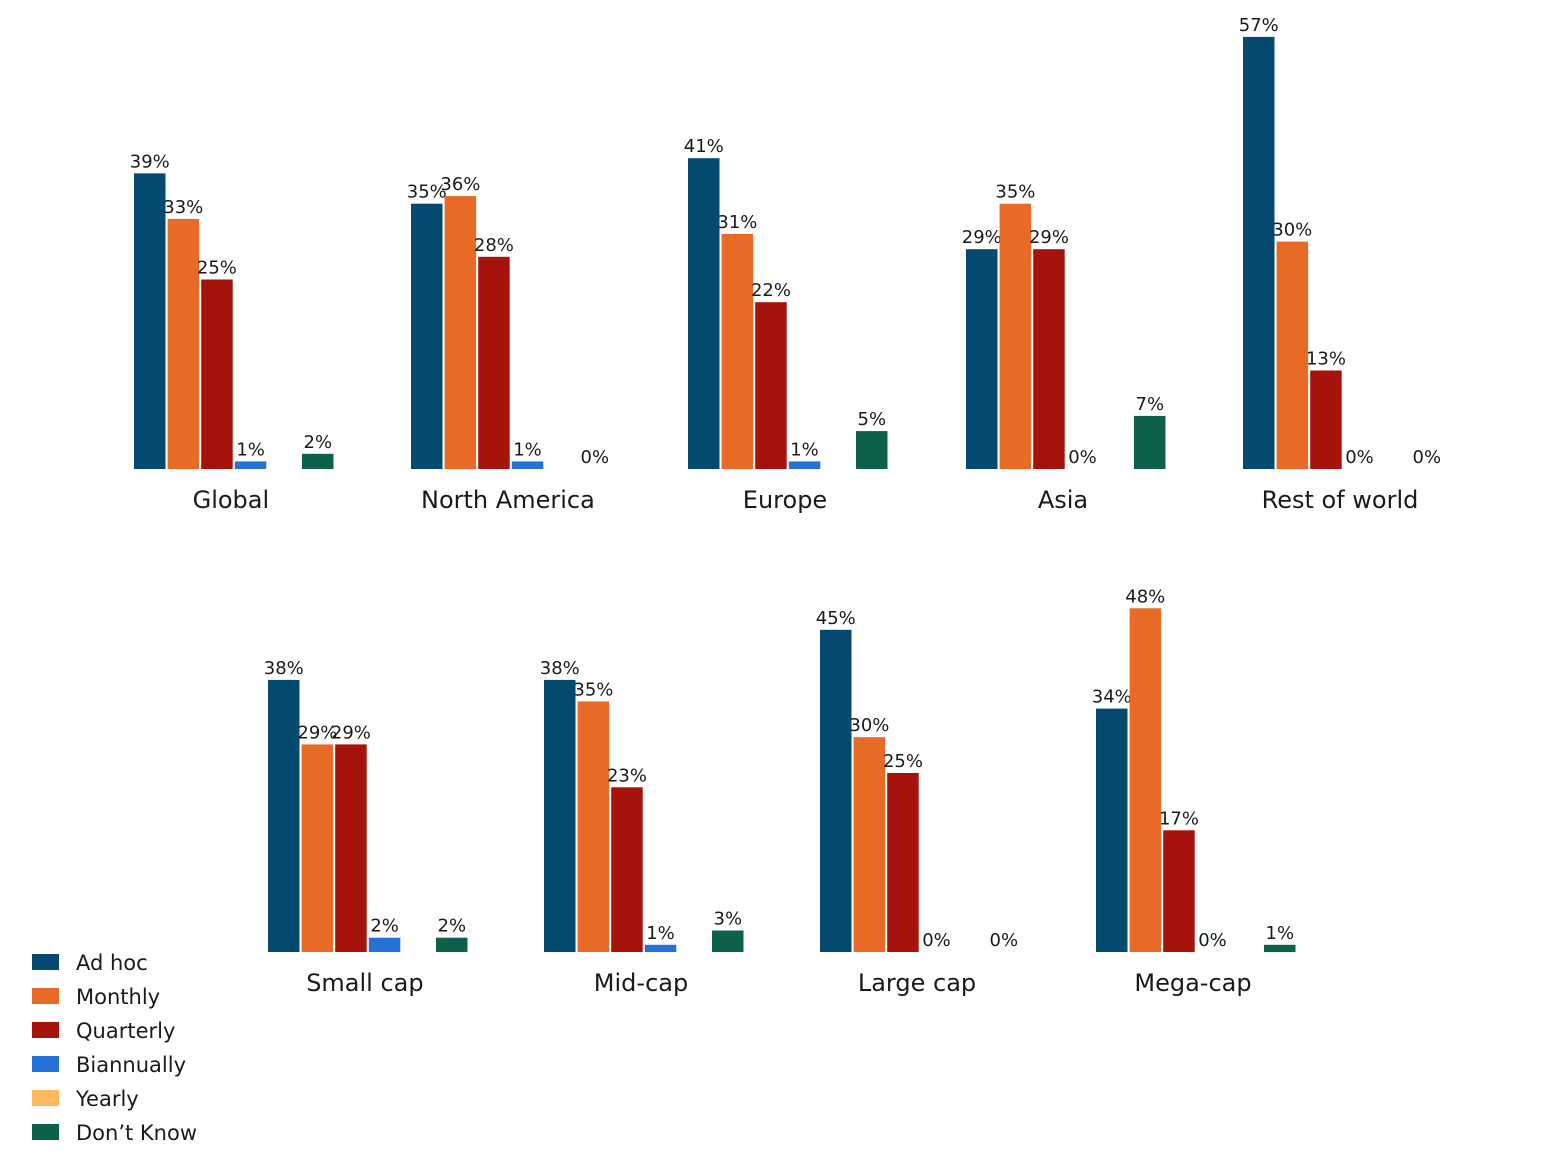 The image size is (1564, 1165). Describe the element at coordinates (595, 457) in the screenshot. I see `data-label-don-t-know-north-america: 0%` at that location.